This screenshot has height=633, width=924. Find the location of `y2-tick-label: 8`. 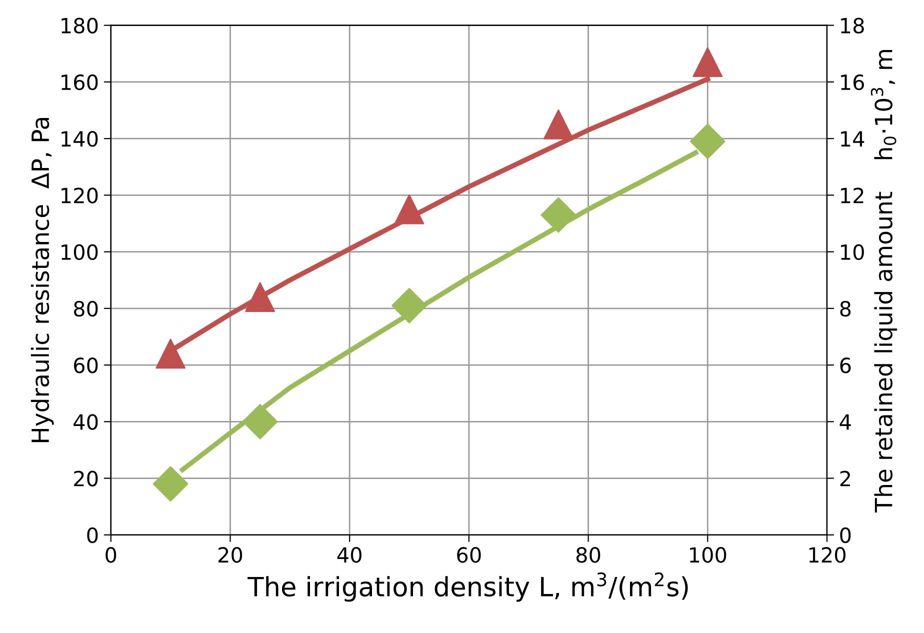

y2-tick-label: 8 is located at coordinates (845, 308).